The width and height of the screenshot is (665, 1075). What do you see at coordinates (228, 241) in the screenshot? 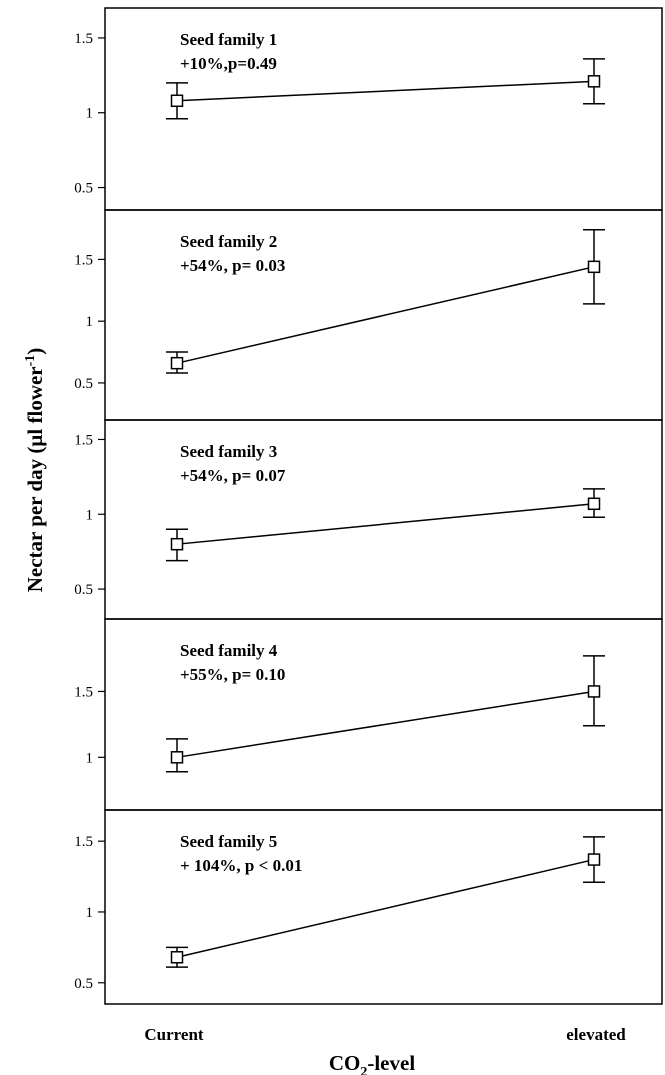
I see `panel-annotation-title: Seed family 2` at bounding box center [228, 241].